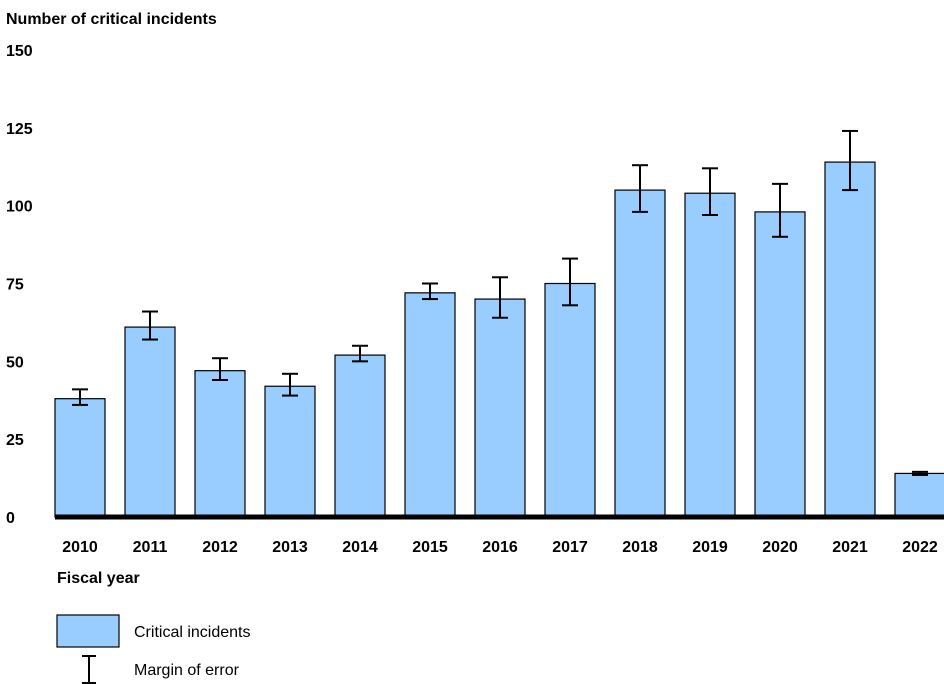  I want to click on x-axis-title: Fiscal year, so click(98, 578).